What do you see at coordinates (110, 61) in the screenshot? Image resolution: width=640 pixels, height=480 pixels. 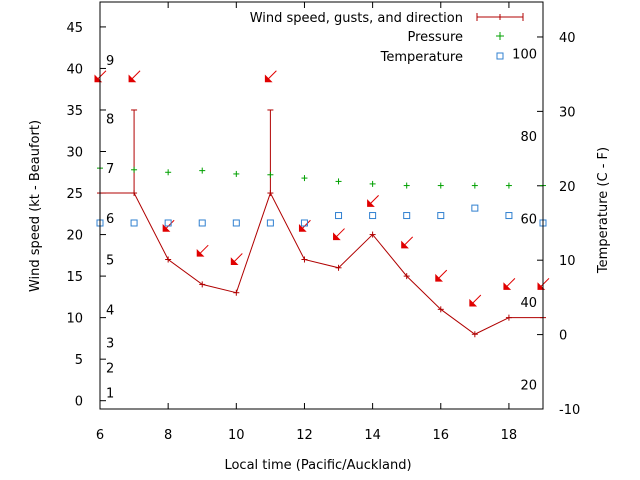 I see `beaufort-label: 9` at bounding box center [110, 61].